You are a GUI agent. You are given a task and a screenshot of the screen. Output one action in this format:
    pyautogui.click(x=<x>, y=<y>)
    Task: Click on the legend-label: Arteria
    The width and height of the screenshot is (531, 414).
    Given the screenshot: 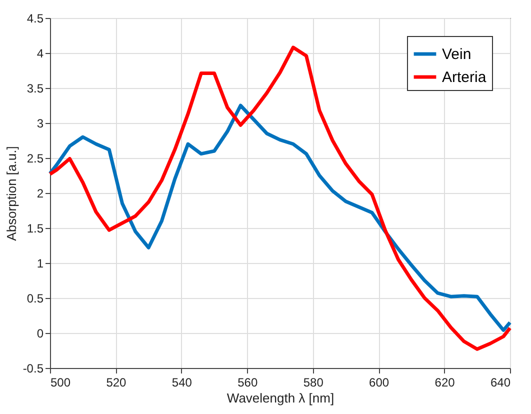 What is the action you would take?
    pyautogui.click(x=464, y=77)
    